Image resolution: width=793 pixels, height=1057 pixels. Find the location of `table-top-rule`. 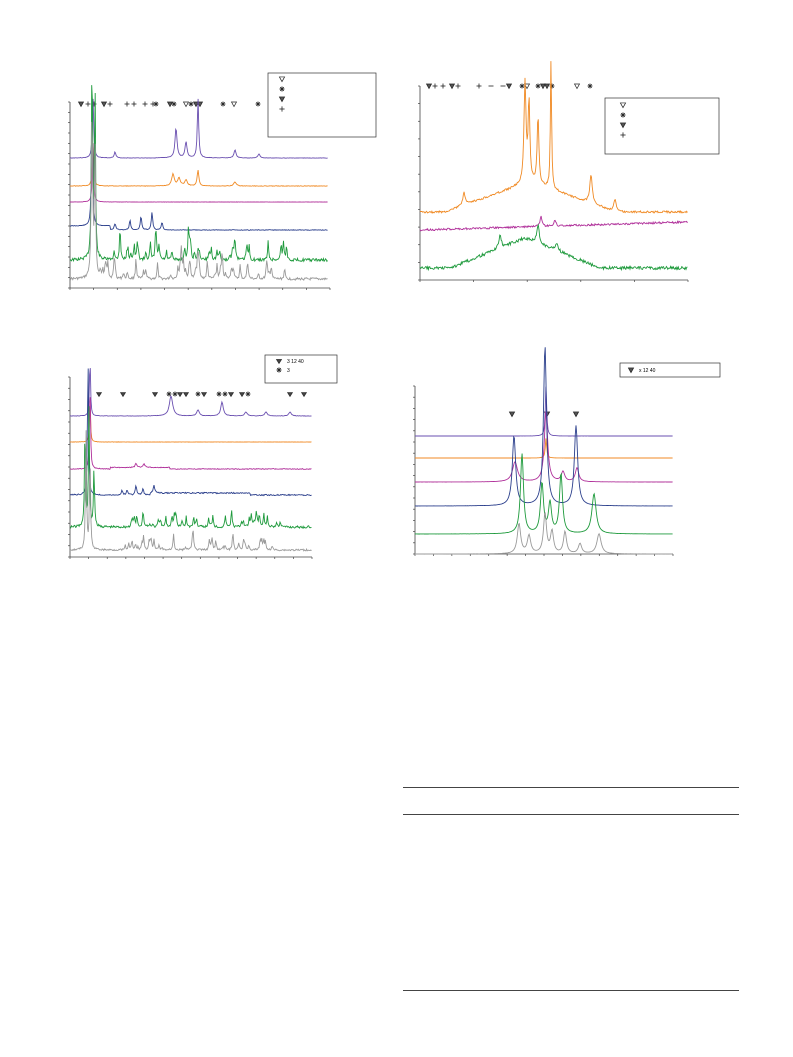

table-top-rule is located at coordinates (571, 787).